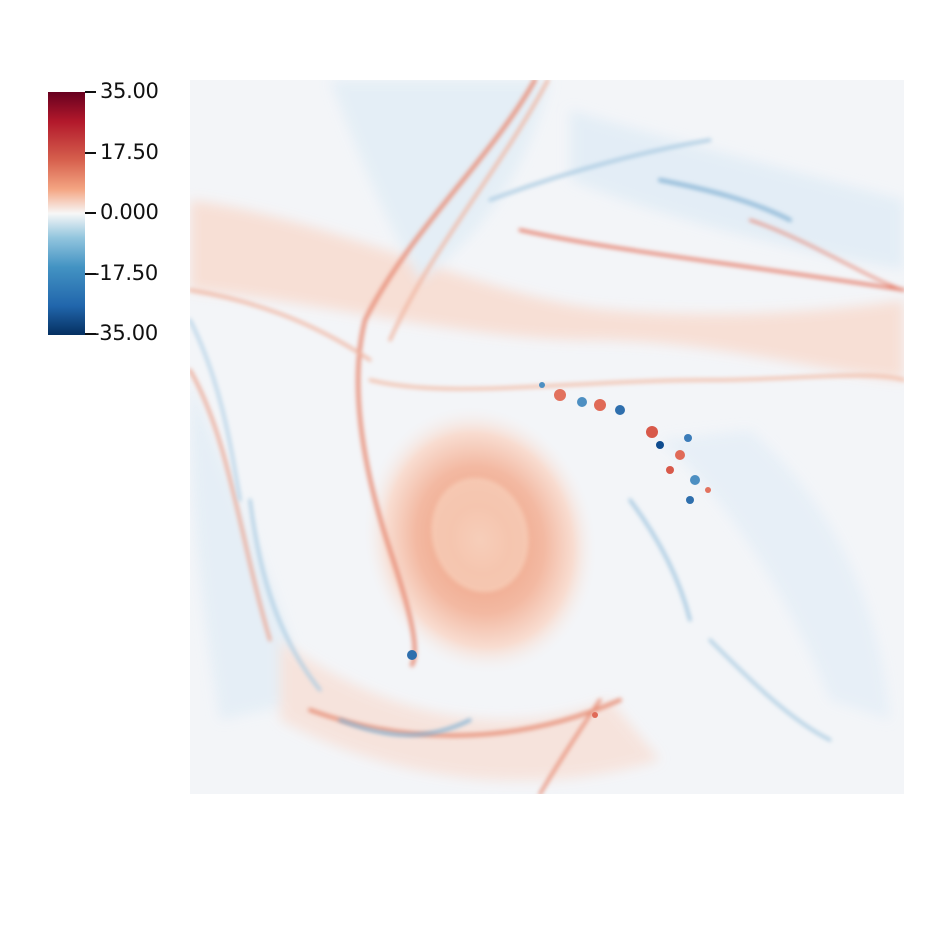  What do you see at coordinates (129, 212) in the screenshot?
I see `colorbar-label-zero: 0.000` at bounding box center [129, 212].